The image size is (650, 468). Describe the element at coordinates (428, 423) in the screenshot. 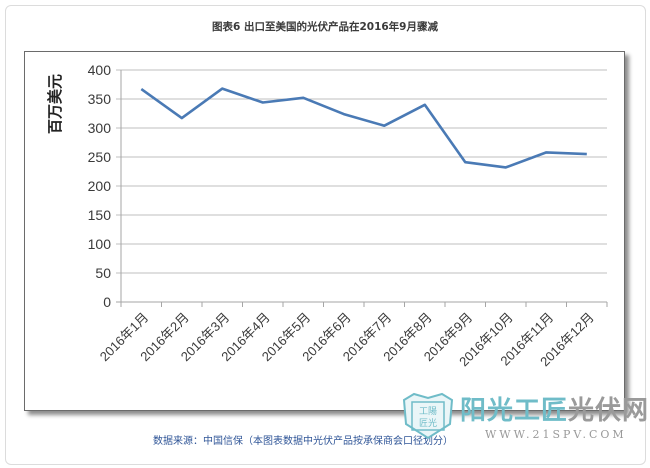

I see `badge-text-bottom: 匠光` at that location.